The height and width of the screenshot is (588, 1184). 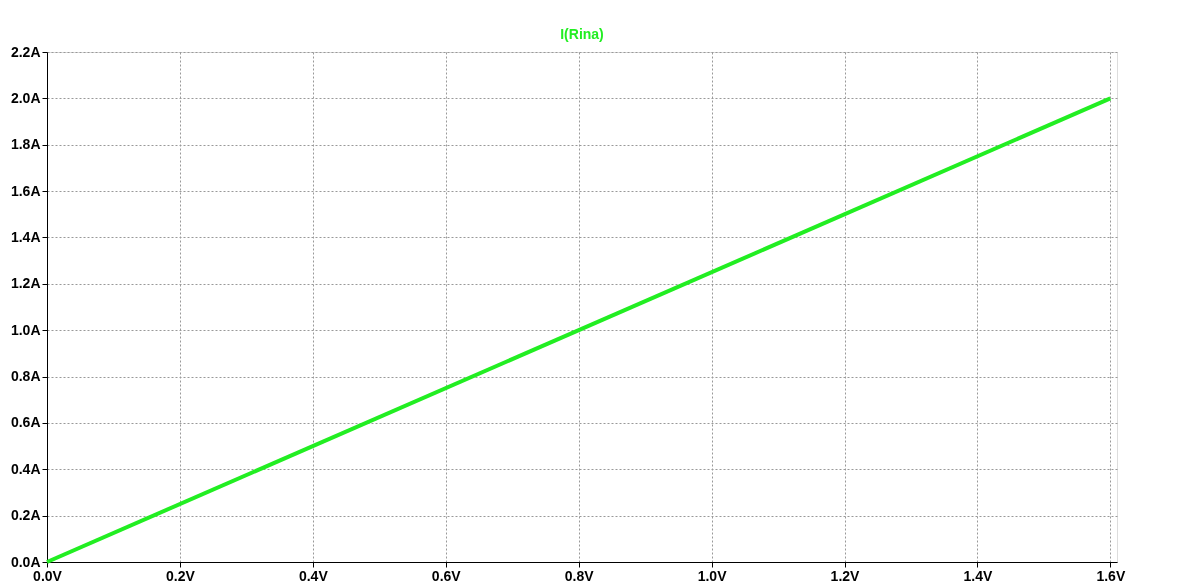 What do you see at coordinates (712, 575) in the screenshot?
I see `x-tick-label: 1.0V` at bounding box center [712, 575].